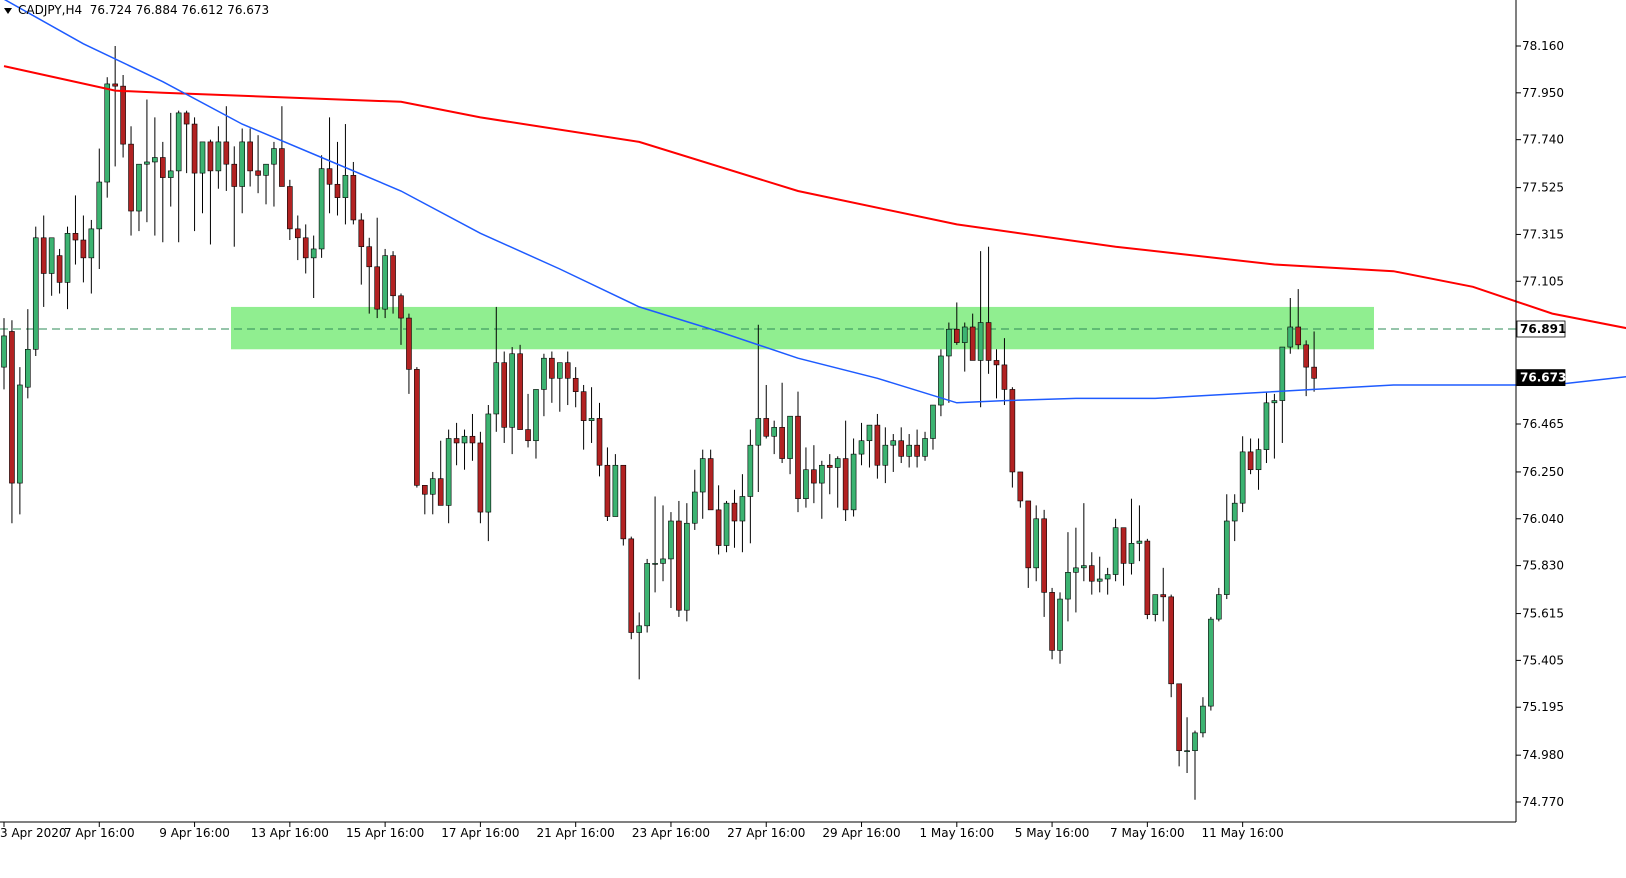  Describe the element at coordinates (1543, 614) in the screenshot. I see `price-tick-label: 75.615` at that location.